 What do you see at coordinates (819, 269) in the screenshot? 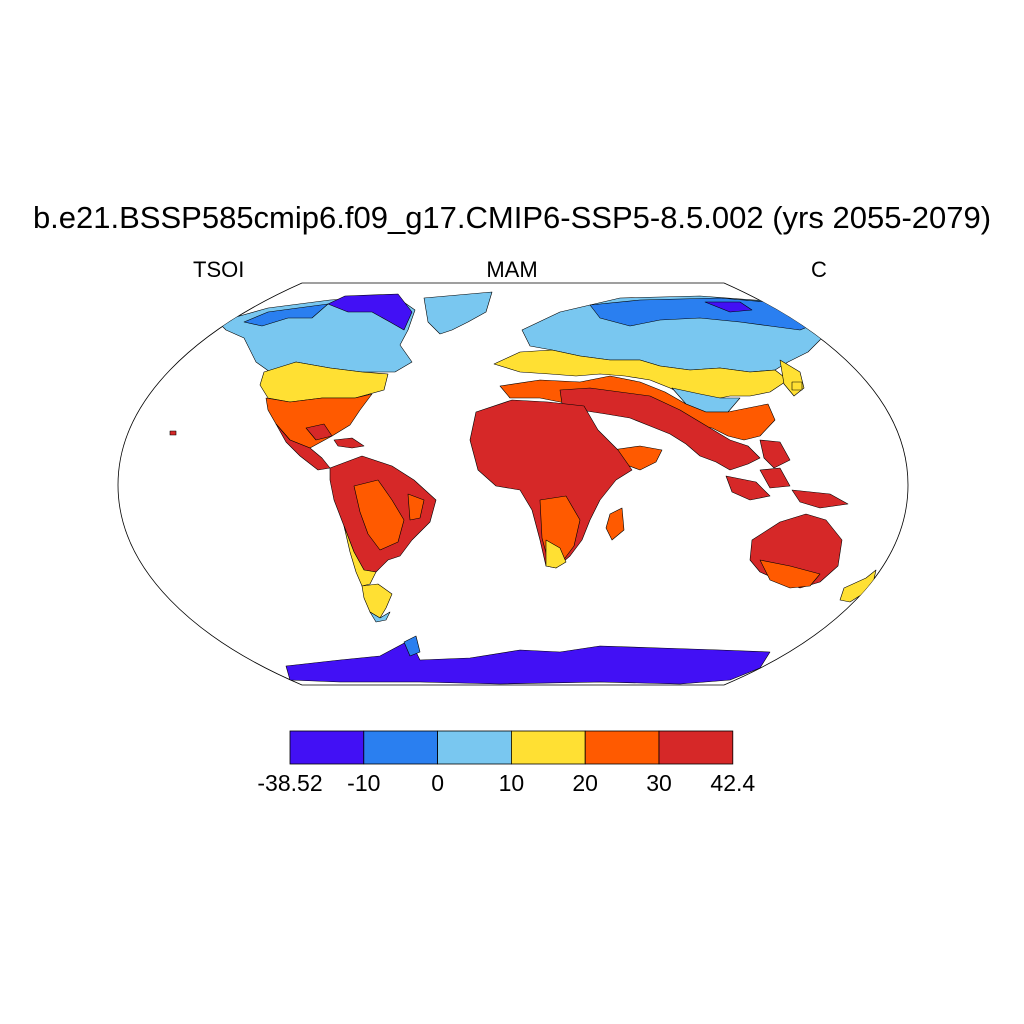
I see `units-label: C` at bounding box center [819, 269].